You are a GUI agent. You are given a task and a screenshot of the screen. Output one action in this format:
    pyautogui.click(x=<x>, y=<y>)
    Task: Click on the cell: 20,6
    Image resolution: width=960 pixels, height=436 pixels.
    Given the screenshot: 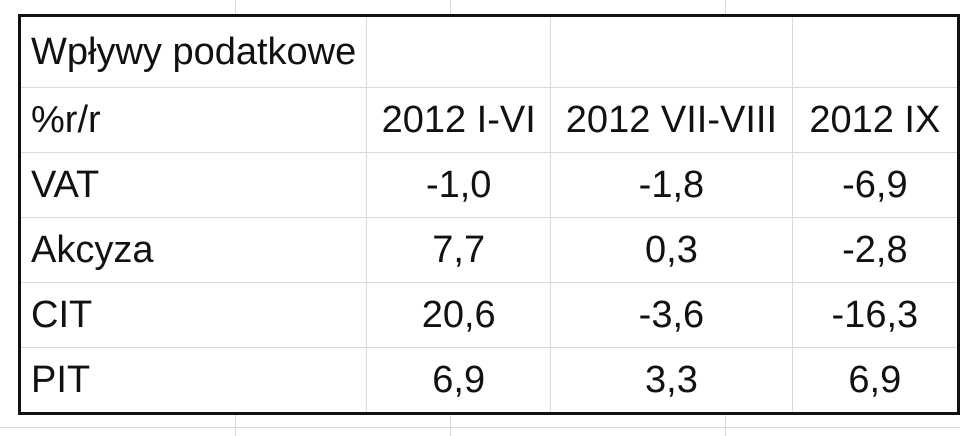 What is the action you would take?
    pyautogui.click(x=459, y=315)
    